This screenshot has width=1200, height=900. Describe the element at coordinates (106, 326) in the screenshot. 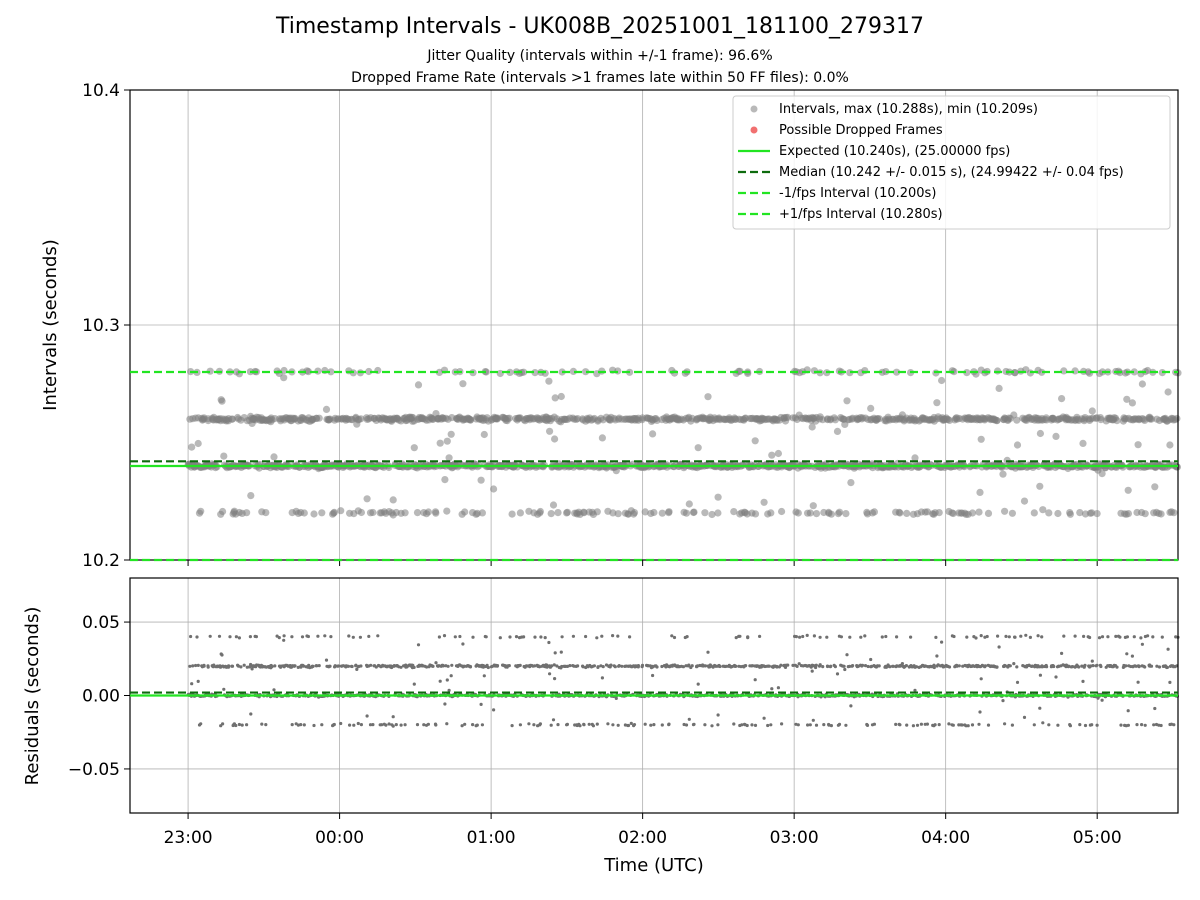

I see `top-y-ticks: 10.2 10.3 10.4` at that location.